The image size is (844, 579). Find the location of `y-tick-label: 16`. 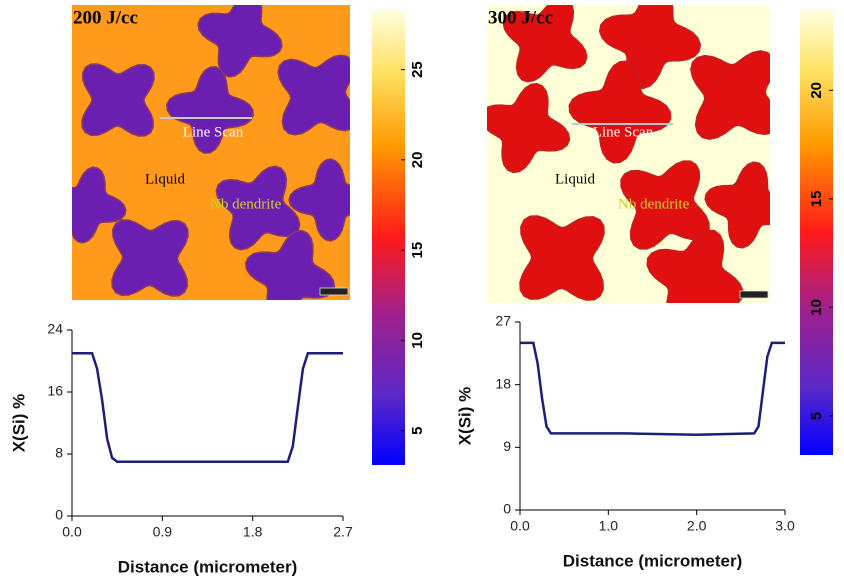

y-tick-label: 16 is located at coordinates (55, 391).